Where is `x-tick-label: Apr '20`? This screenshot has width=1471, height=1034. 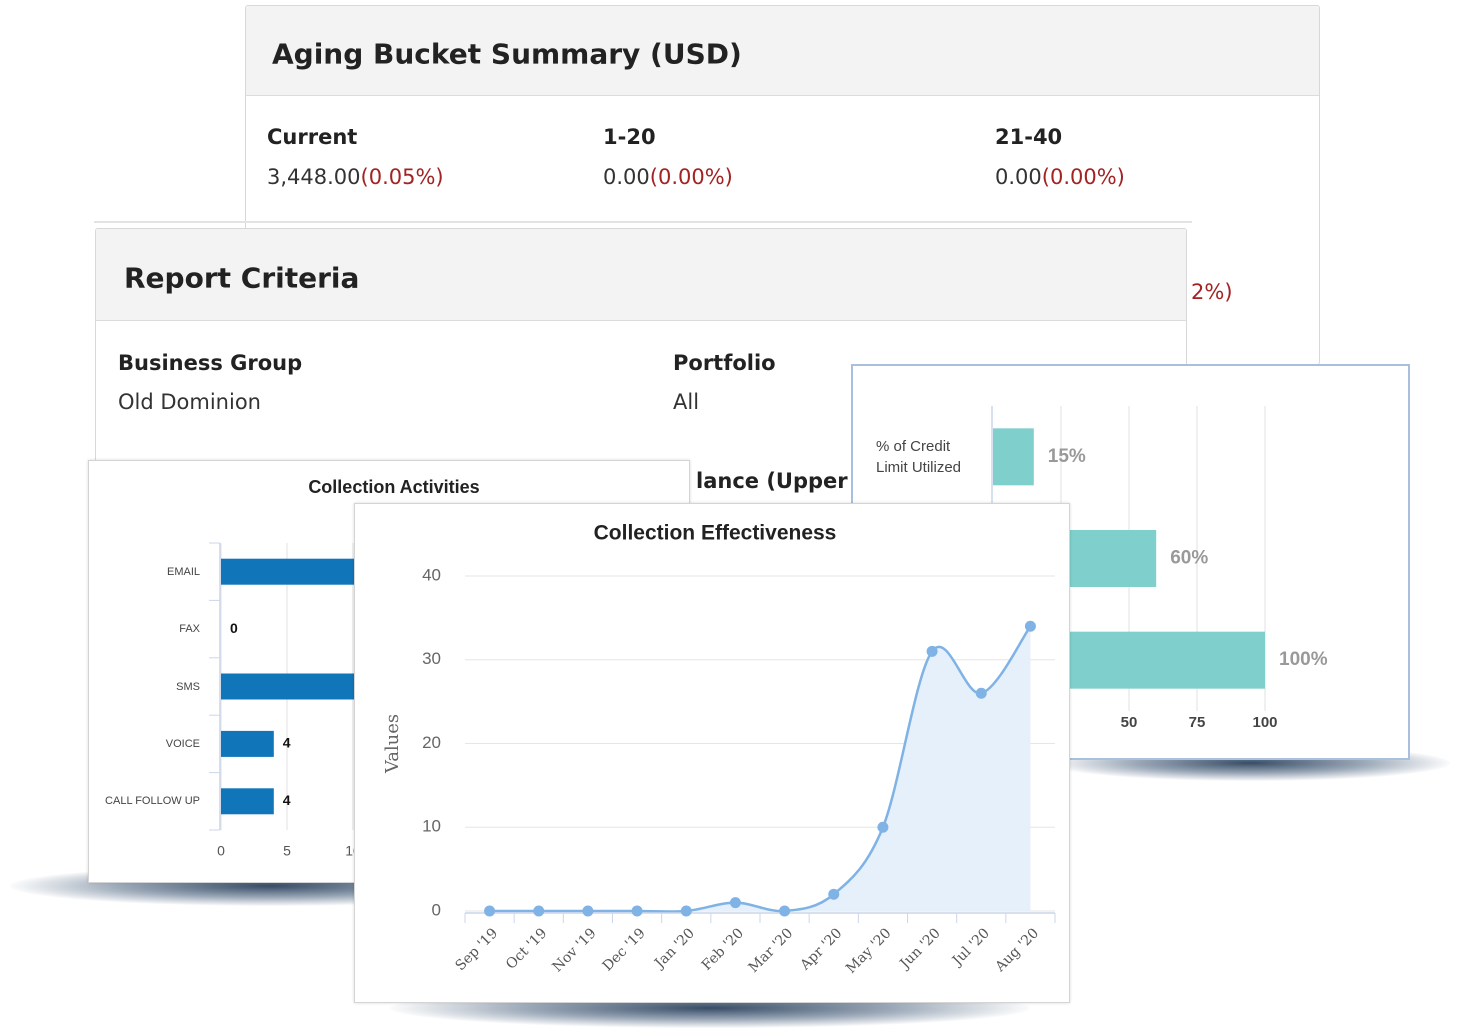 x-tick-label: Apr '20 is located at coordinates (821, 949).